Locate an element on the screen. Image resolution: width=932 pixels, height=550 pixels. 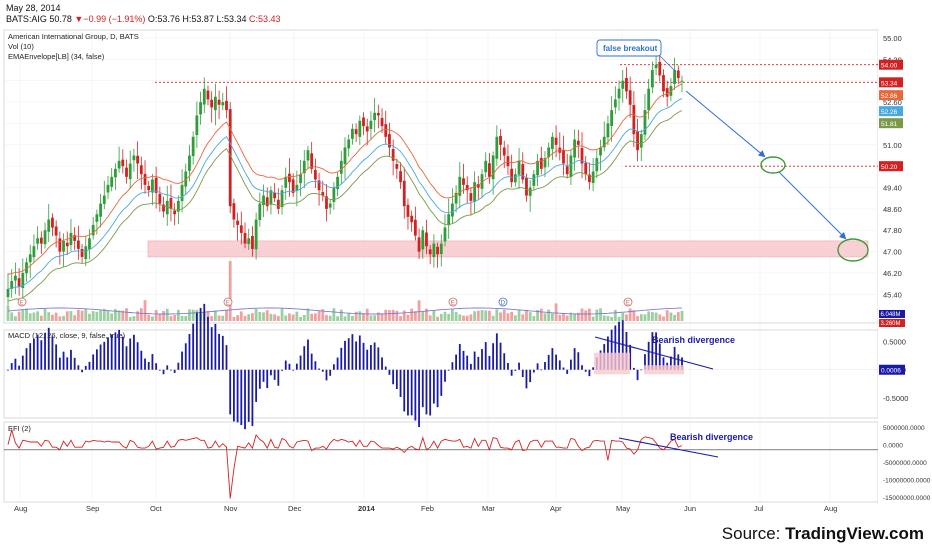
last-price: 50.78 is located at coordinates (60, 19).